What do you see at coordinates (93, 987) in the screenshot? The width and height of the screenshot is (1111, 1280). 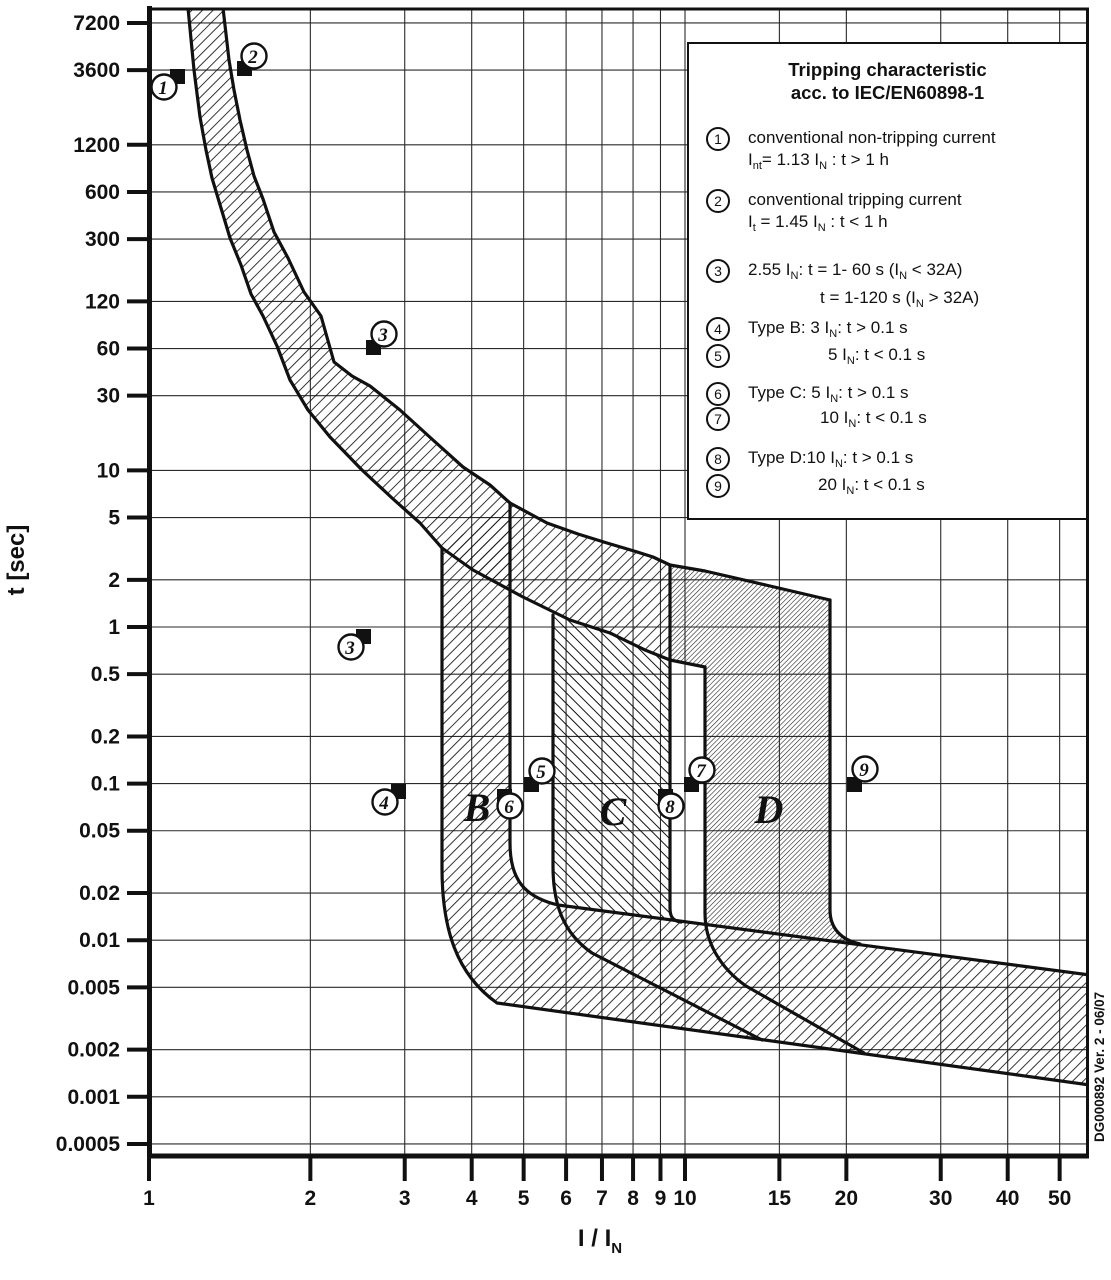 I see `y-tick-label: 0.005` at bounding box center [93, 987].